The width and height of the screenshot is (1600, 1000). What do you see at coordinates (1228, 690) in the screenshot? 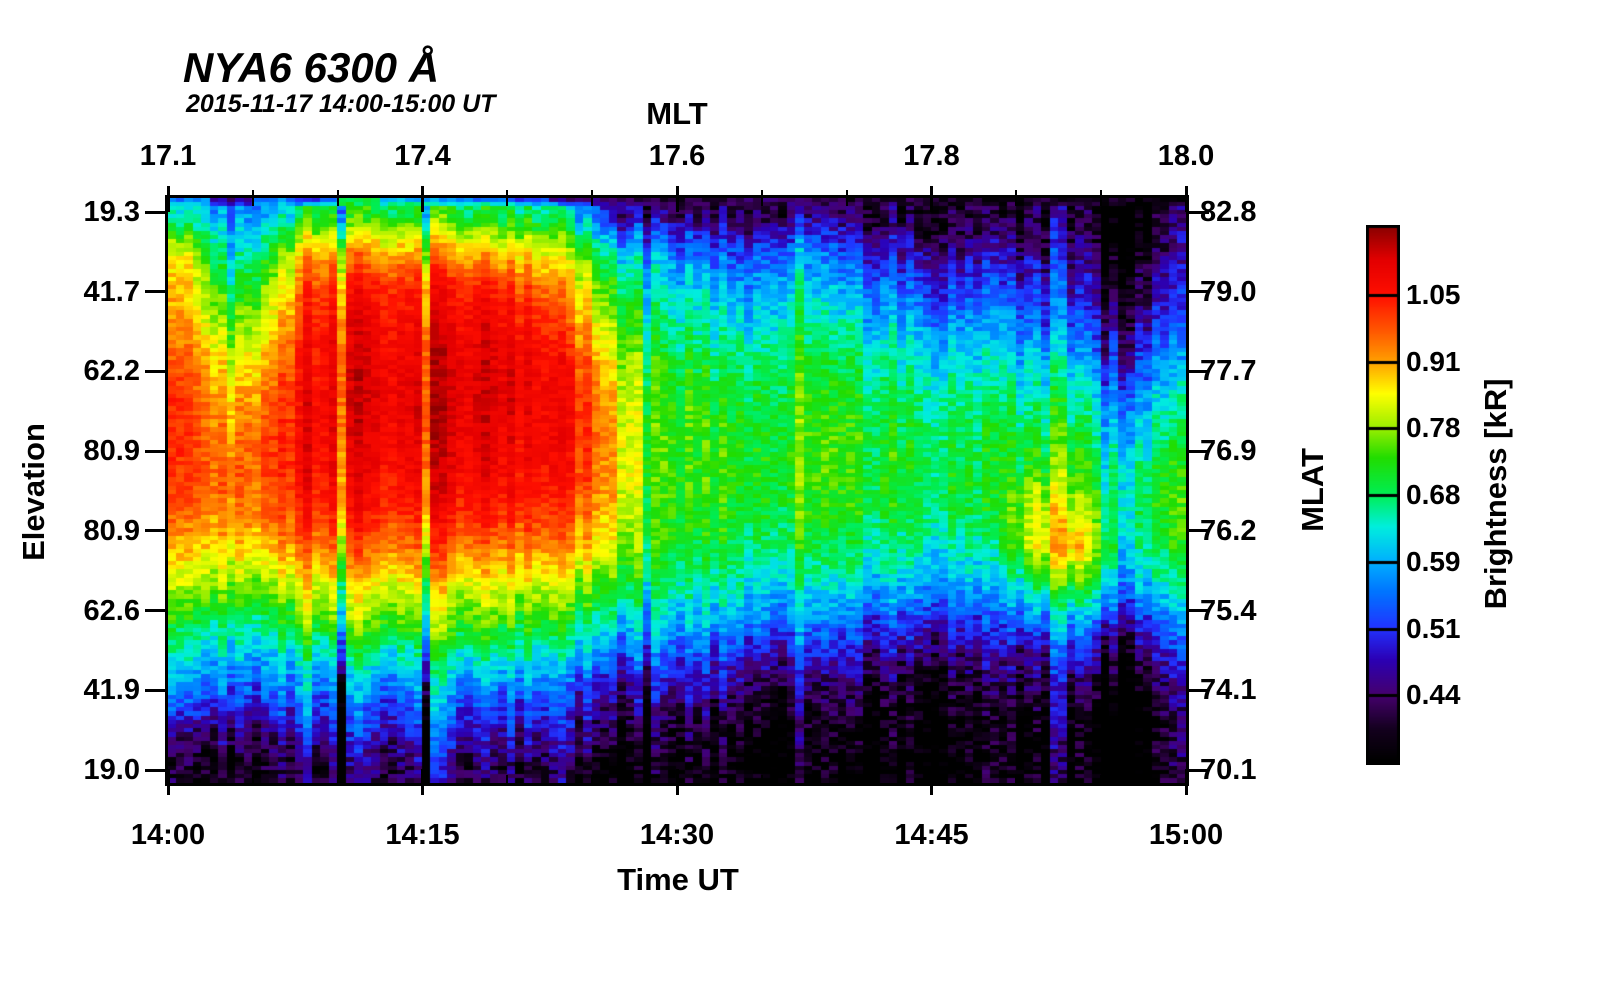
I see `mlat-tick-label: 74.1` at bounding box center [1228, 690].